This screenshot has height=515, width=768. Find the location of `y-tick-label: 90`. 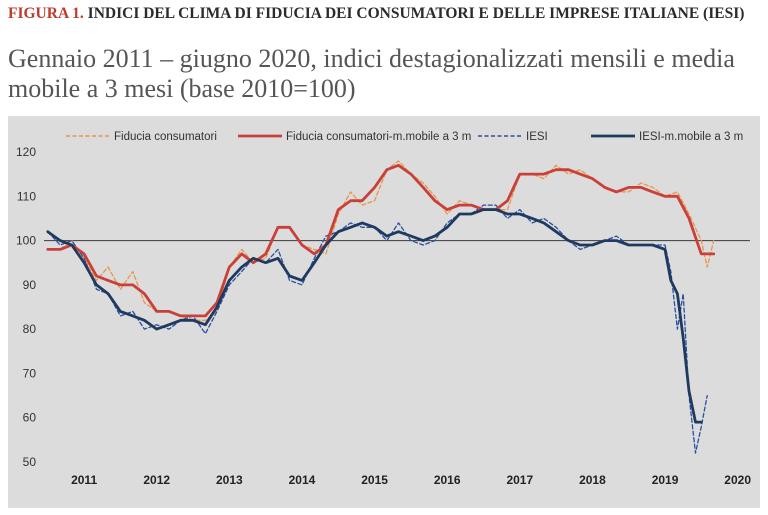

y-tick-label: 90 is located at coordinates (30, 285).